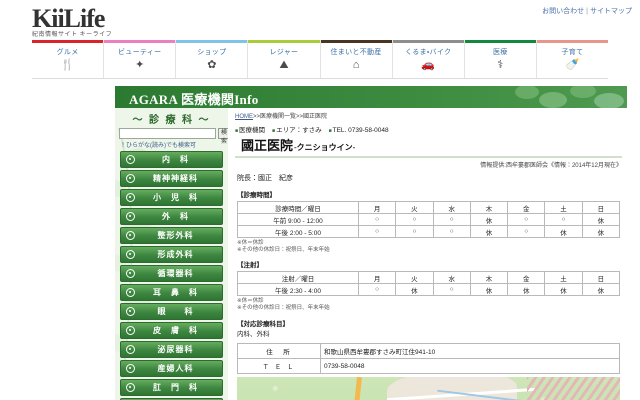  I want to click on search-hint: ！ひらがな(読み)でも検索可, so click(158, 146).